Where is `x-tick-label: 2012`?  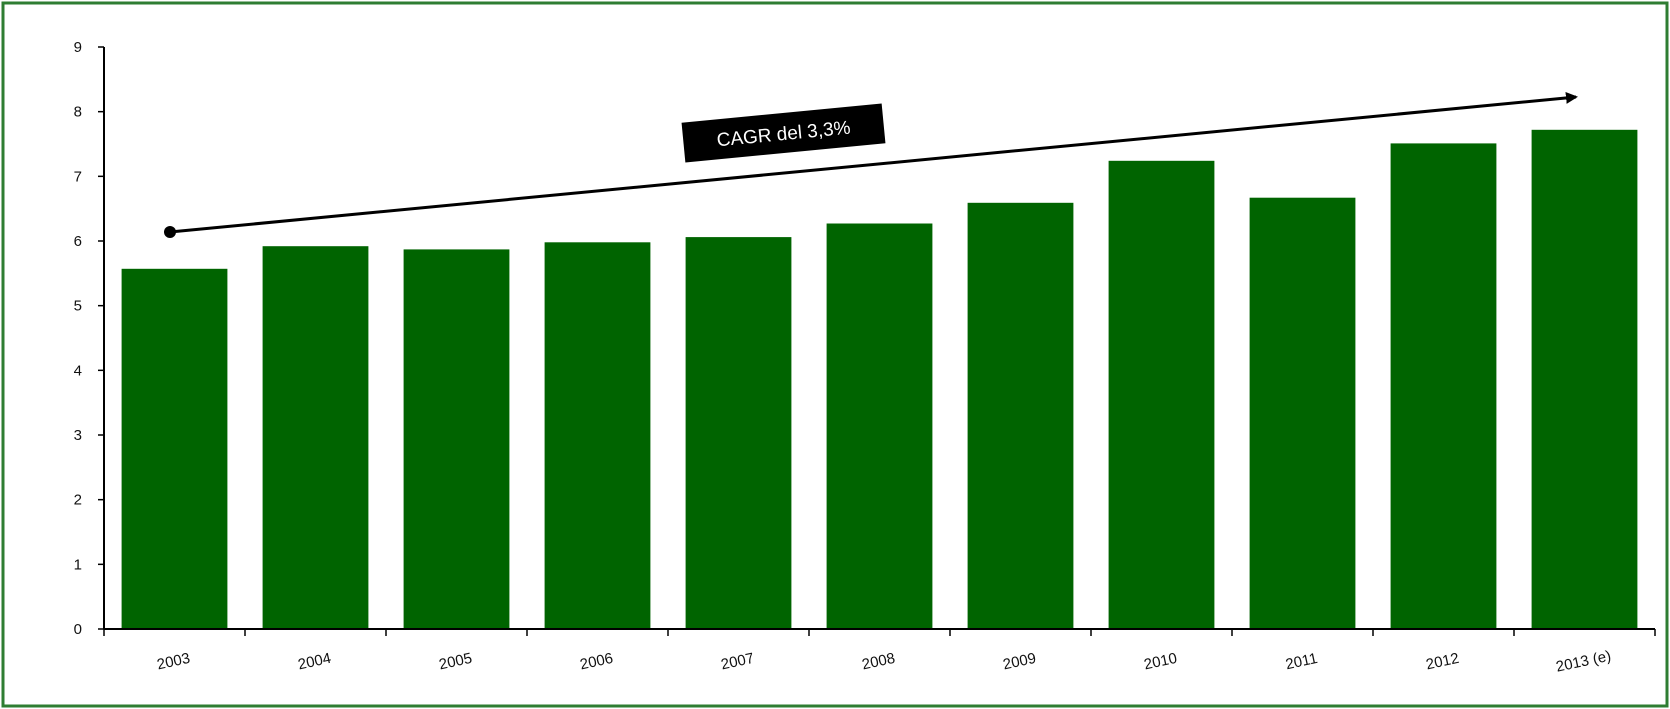
x-tick-label: 2012 is located at coordinates (1442, 662).